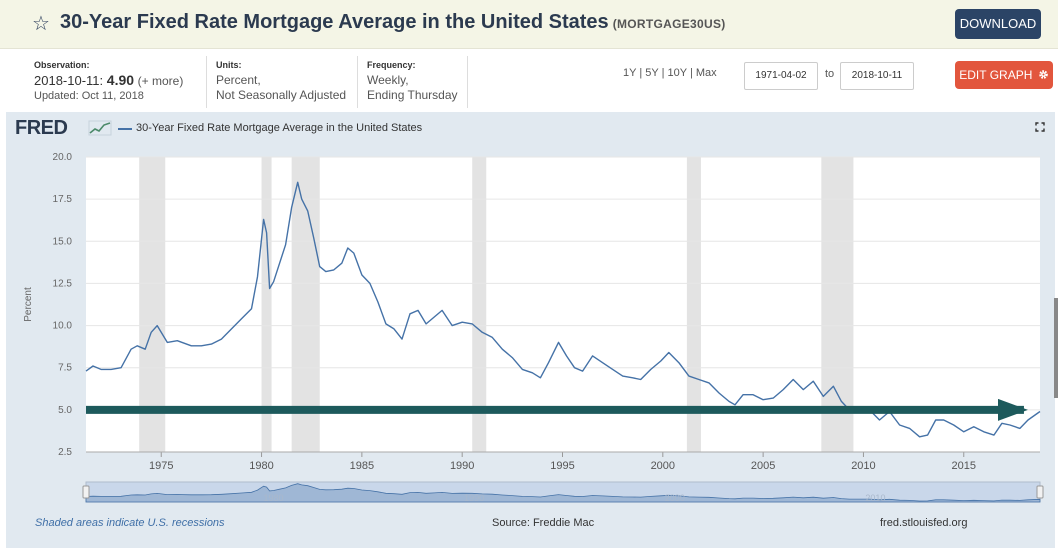 The width and height of the screenshot is (1058, 551). Describe the element at coordinates (281, 95) in the screenshot. I see `units-line2: Not Seasonally Adjusted` at that location.